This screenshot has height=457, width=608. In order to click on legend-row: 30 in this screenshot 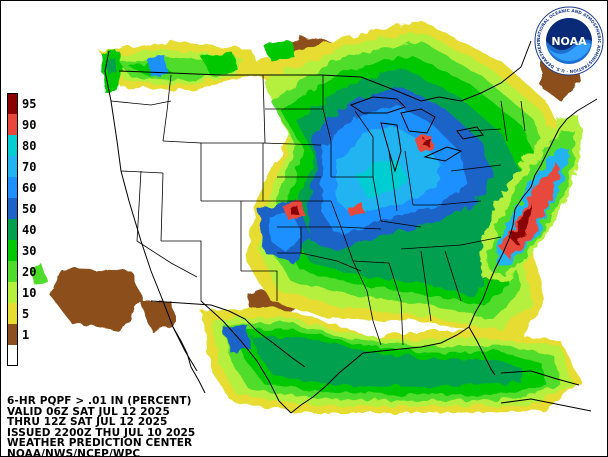, I will do `click(27, 250)`.